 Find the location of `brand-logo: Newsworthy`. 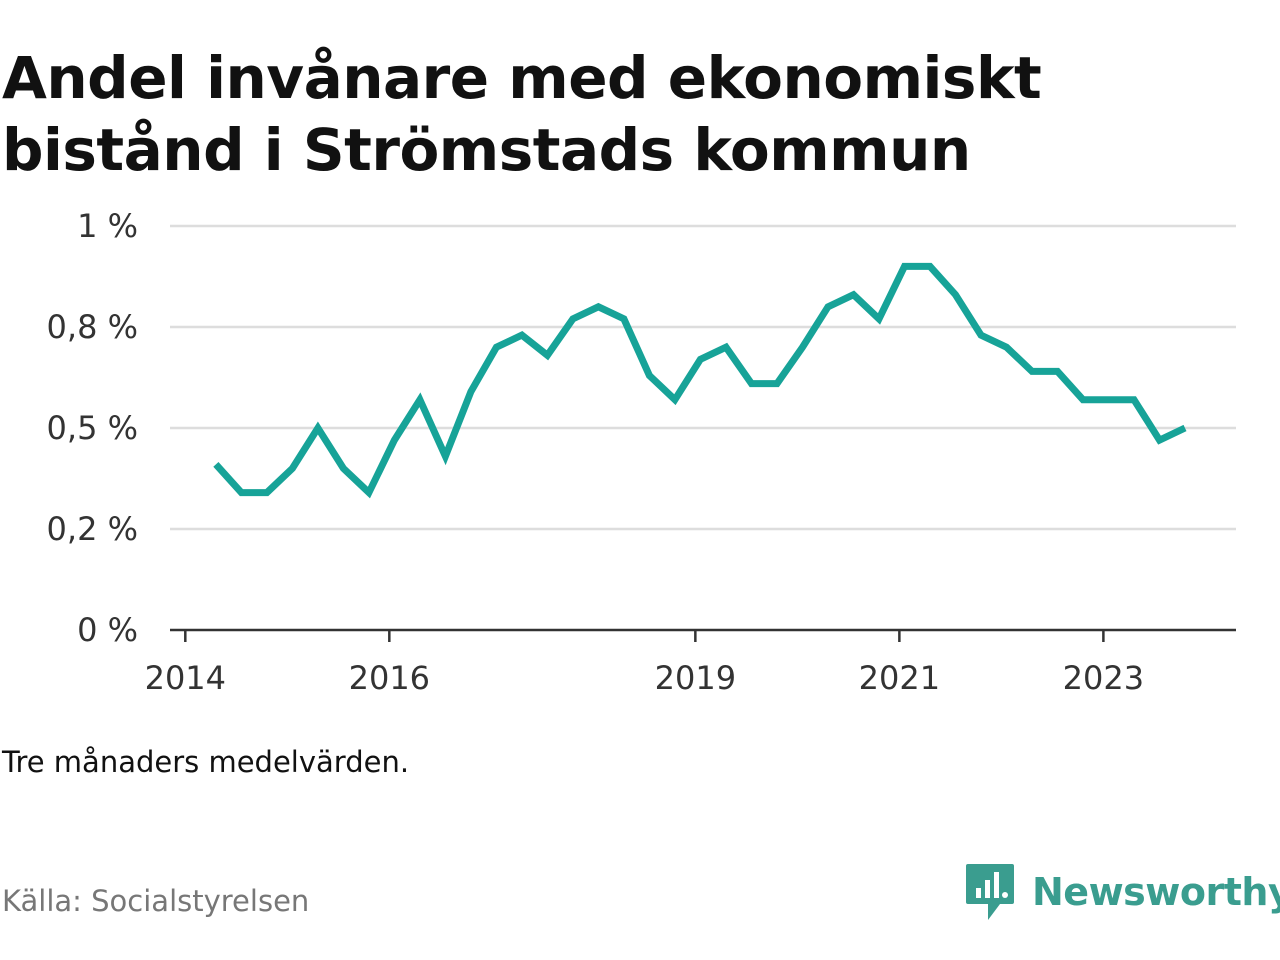

brand-logo: Newsworthy is located at coordinates (1122, 892).